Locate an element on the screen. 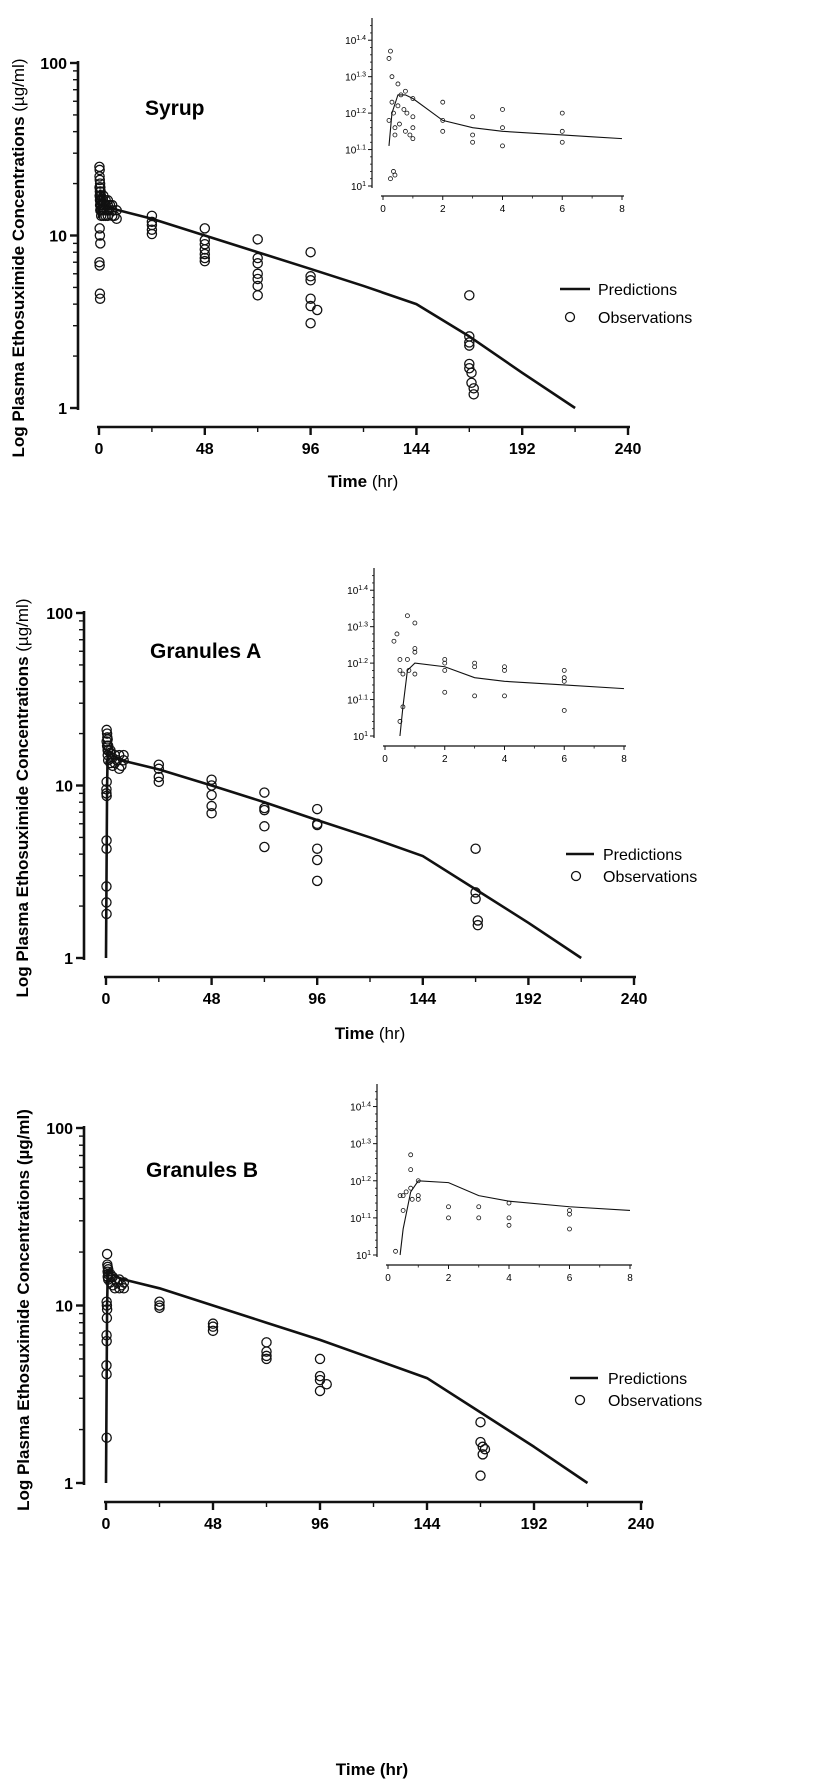 This screenshot has width=813, height=1785. inset-prediction-line is located at coordinates (515, 1218).